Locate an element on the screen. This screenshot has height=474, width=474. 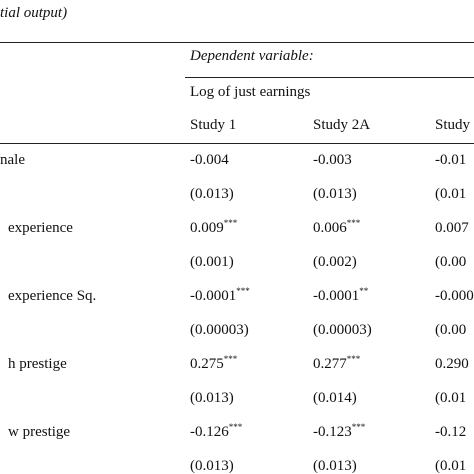
column-header: Study is located at coordinates (453, 125).